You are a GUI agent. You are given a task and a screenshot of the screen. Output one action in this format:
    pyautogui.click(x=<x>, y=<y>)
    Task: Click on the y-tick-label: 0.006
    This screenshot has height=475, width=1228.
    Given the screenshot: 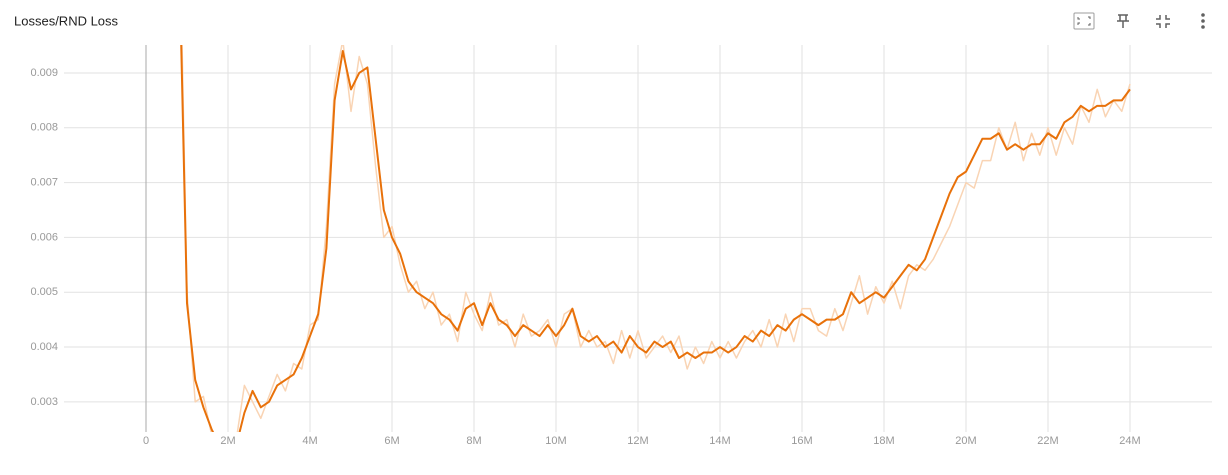 What is the action you would take?
    pyautogui.click(x=44, y=237)
    